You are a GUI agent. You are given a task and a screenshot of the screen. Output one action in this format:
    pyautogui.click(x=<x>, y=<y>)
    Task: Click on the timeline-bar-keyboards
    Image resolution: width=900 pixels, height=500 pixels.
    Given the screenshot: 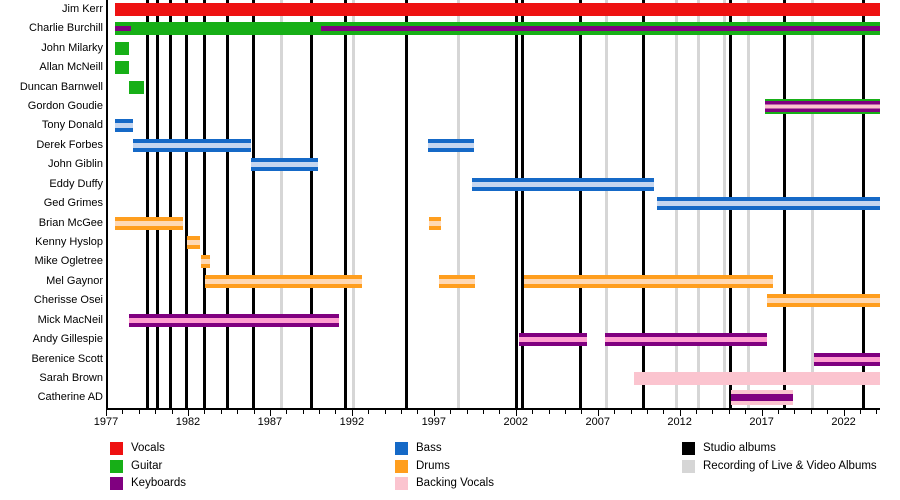 What is the action you would take?
    pyautogui.click(x=847, y=359)
    